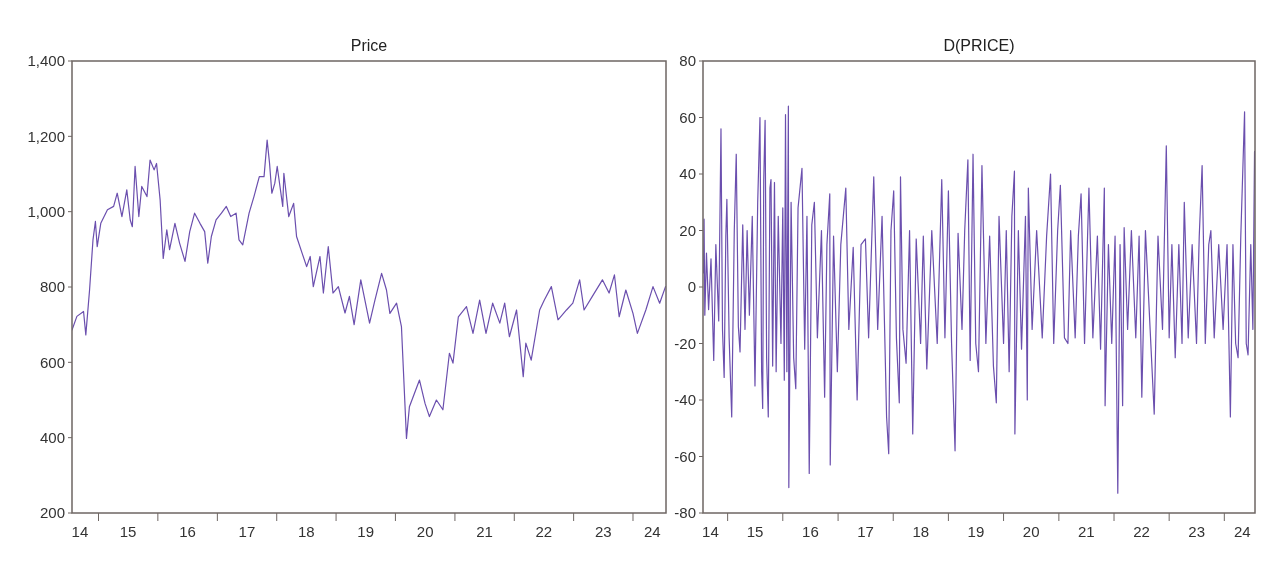  What do you see at coordinates (685, 343) in the screenshot?
I see `y-tick-label: -20` at bounding box center [685, 343].